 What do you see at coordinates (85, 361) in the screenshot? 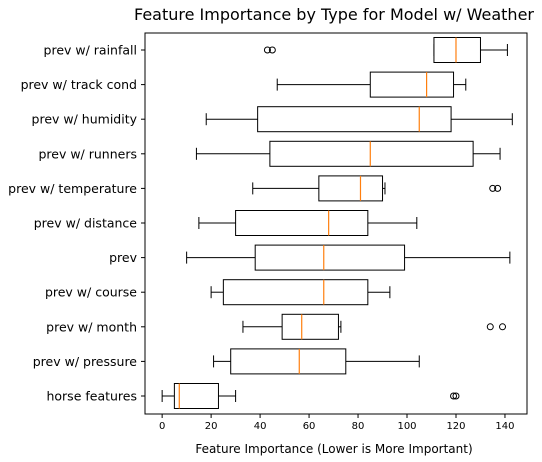
I see `category-label: prev w/ pressure` at bounding box center [85, 361].